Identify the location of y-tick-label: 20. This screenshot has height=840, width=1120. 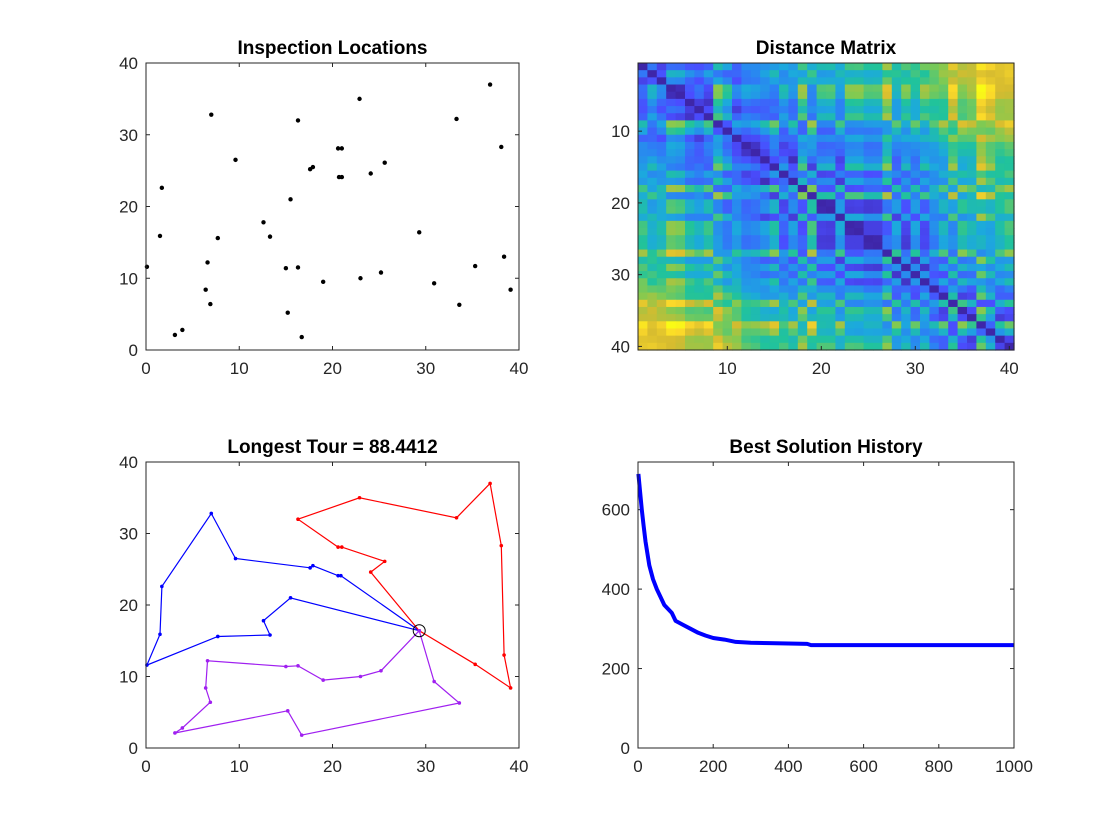
(620, 203).